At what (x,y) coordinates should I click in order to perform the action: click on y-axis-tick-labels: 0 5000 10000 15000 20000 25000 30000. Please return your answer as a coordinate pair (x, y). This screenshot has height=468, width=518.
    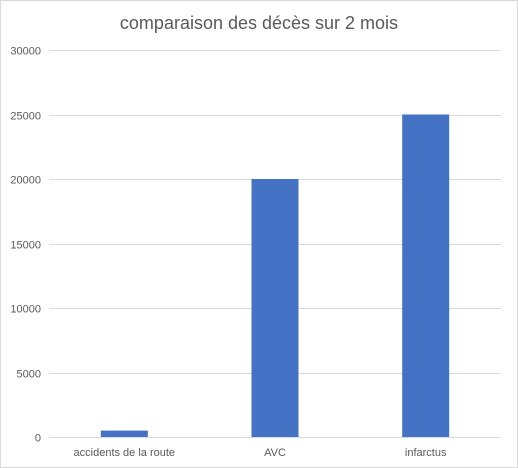
    Looking at the image, I should click on (25, 245).